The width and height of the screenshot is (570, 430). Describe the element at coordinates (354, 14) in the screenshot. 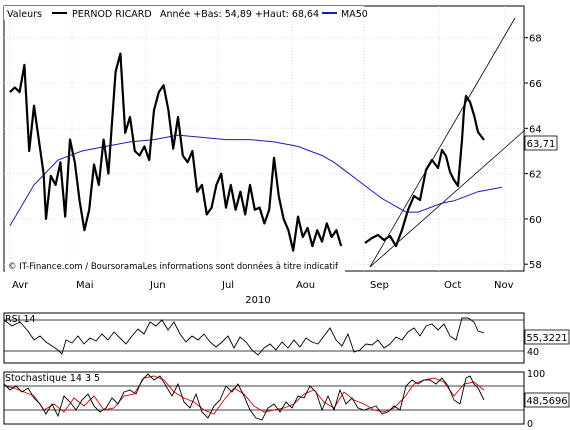

I see `header-ma-label: MA50` at that location.